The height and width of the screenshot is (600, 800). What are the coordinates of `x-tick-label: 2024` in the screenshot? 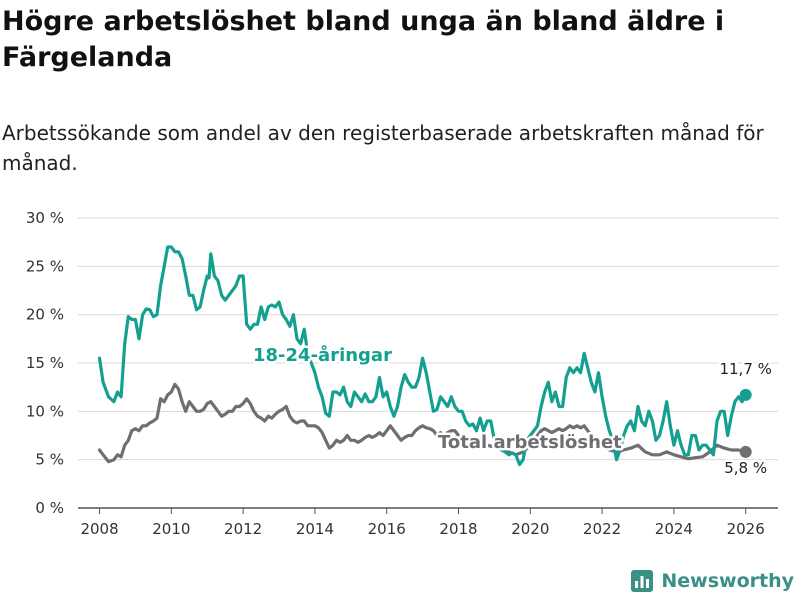 It's located at (674, 529).